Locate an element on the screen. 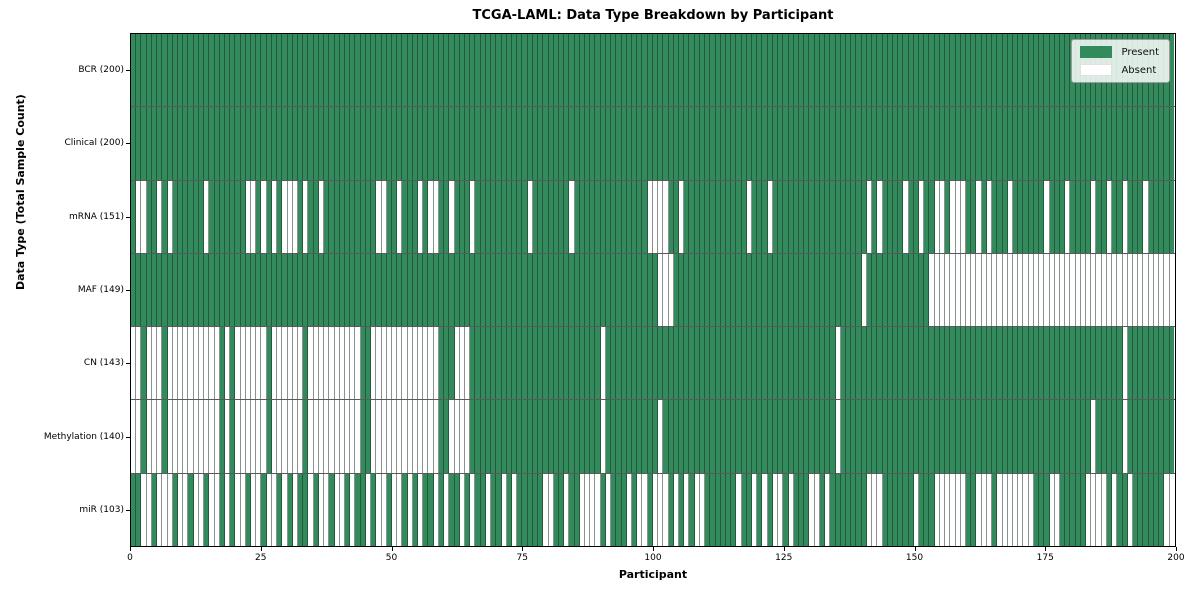 This screenshot has height=600, width=1200. x-tick-label: 125 is located at coordinates (784, 558).